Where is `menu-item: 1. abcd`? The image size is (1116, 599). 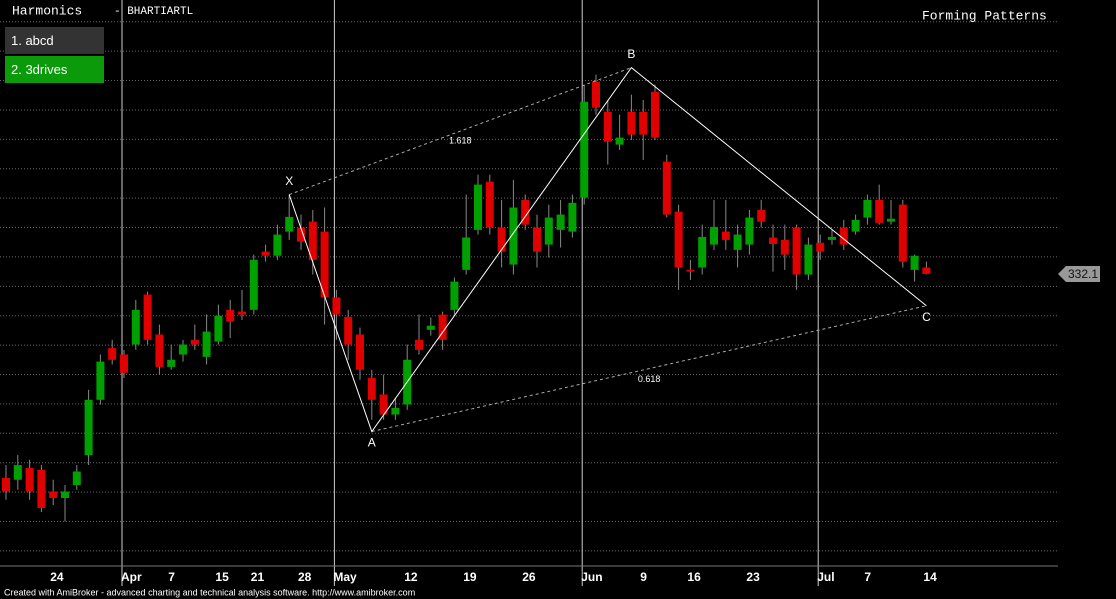
menu-item: 1. abcd is located at coordinates (54, 40).